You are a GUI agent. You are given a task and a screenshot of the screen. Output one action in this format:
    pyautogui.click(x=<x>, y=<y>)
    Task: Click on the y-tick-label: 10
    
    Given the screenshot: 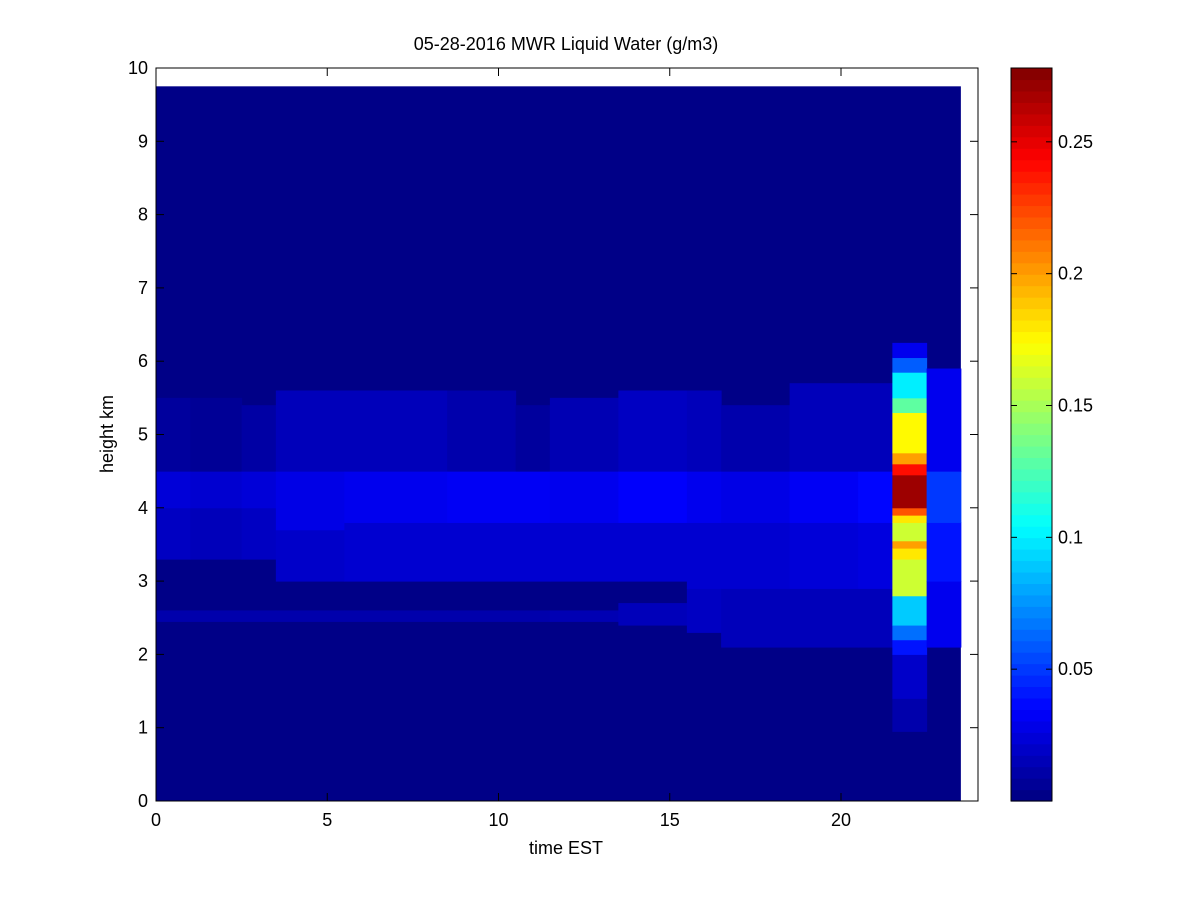 What is the action you would take?
    pyautogui.click(x=138, y=68)
    